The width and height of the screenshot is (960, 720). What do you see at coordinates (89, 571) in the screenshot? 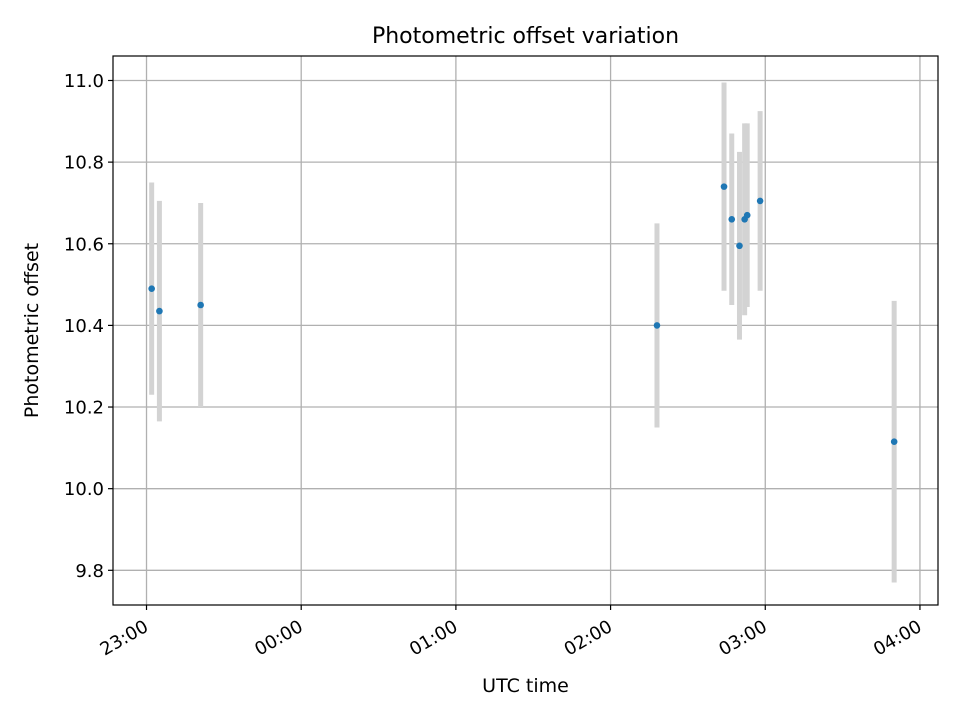
I see `y-tick-label: 9.8` at bounding box center [89, 571].